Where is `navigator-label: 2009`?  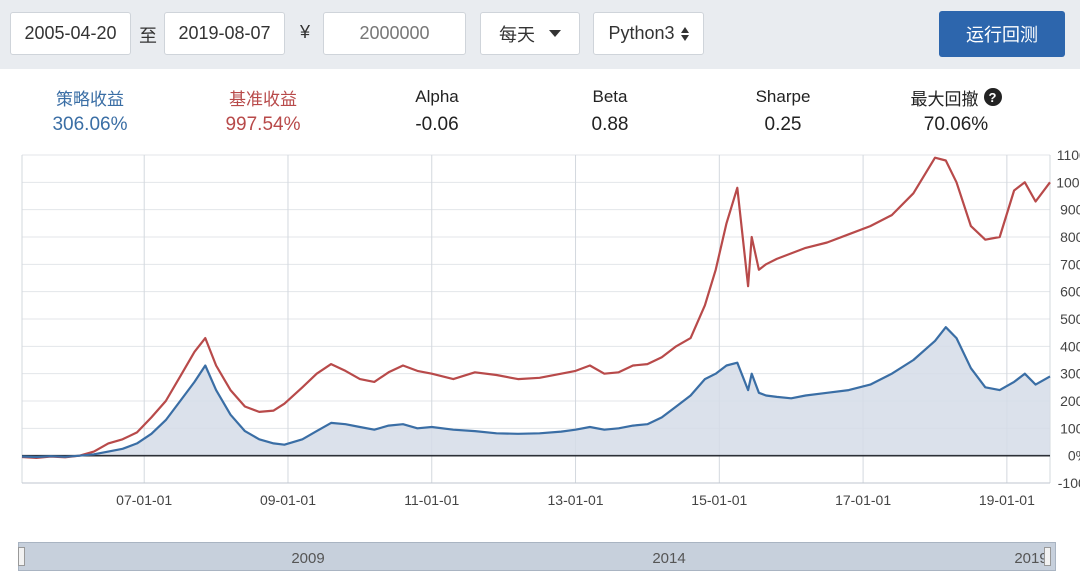 navigator-label: 2009 is located at coordinates (308, 558).